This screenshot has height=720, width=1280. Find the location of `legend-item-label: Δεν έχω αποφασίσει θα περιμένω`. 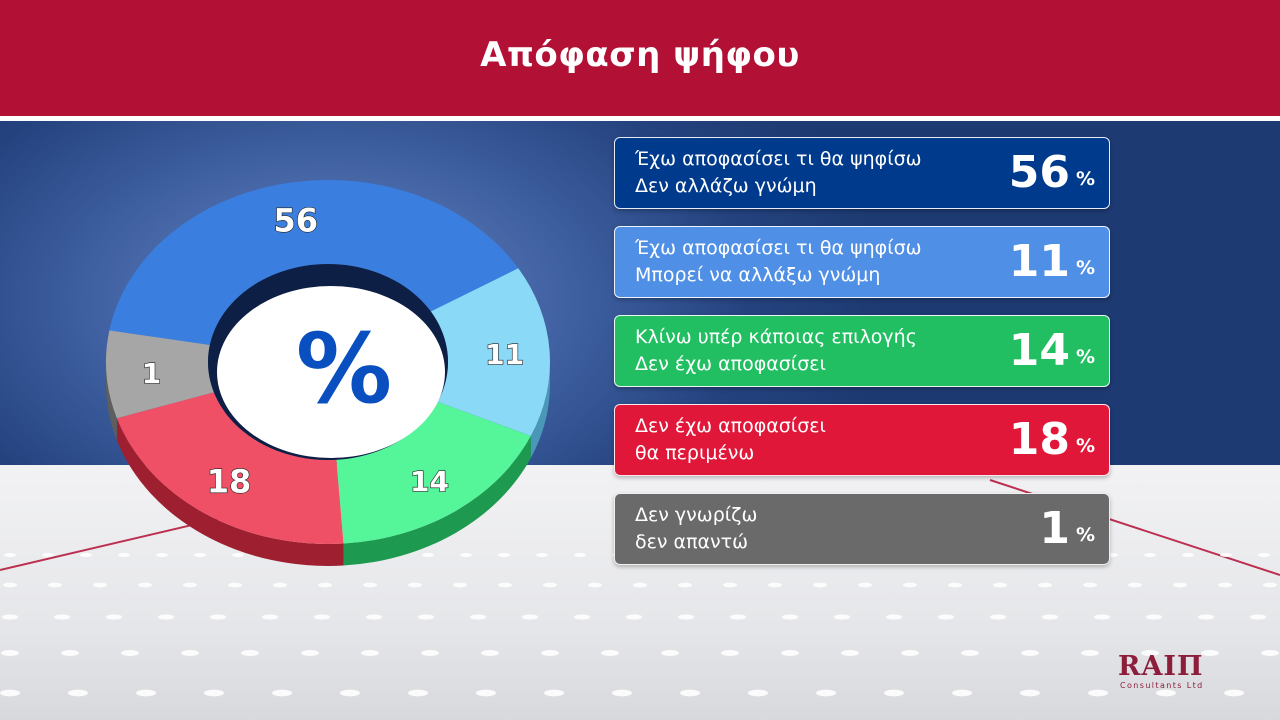

legend-item-label: Δεν έχω αποφασίσει θα περιμένω is located at coordinates (730, 440).